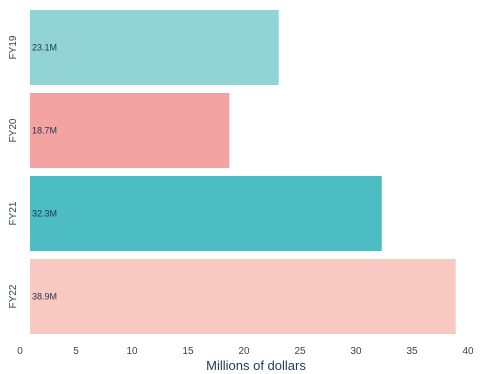 The image size is (486, 374). What do you see at coordinates (44, 131) in the screenshot?
I see `value-label-fy20: 18.7M` at bounding box center [44, 131].